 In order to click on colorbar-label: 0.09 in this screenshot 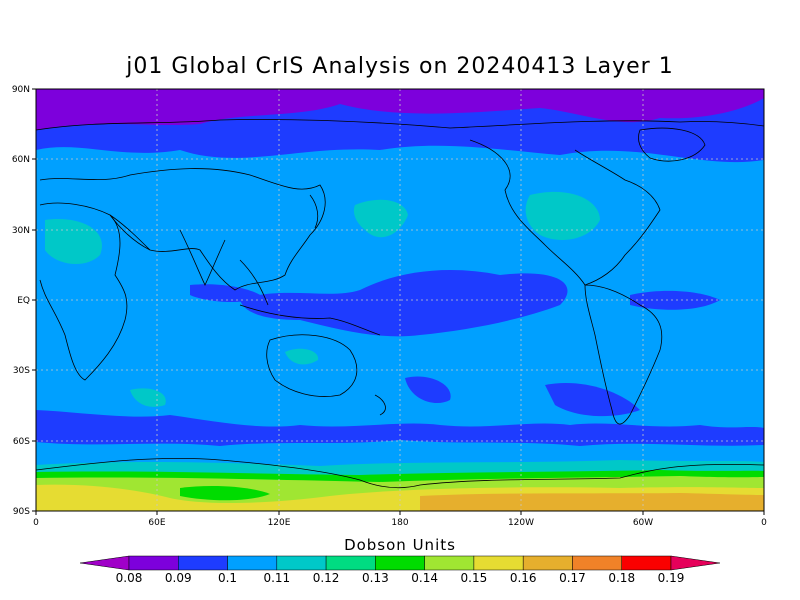, I will do `click(178, 578)`.